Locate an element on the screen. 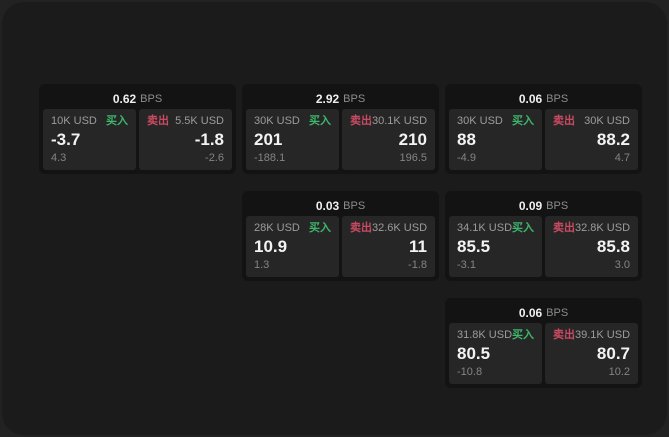  buy-price-value: 10.9 is located at coordinates (271, 246).